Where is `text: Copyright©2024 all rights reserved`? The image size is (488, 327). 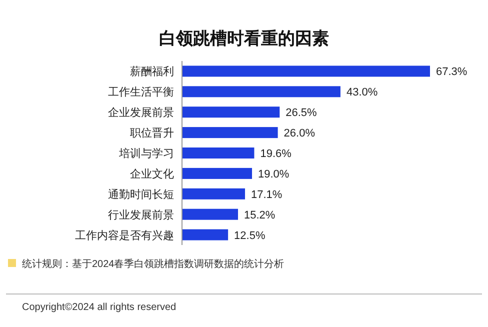 text: Copyright©2024 all rights reserved is located at coordinates (99, 307).